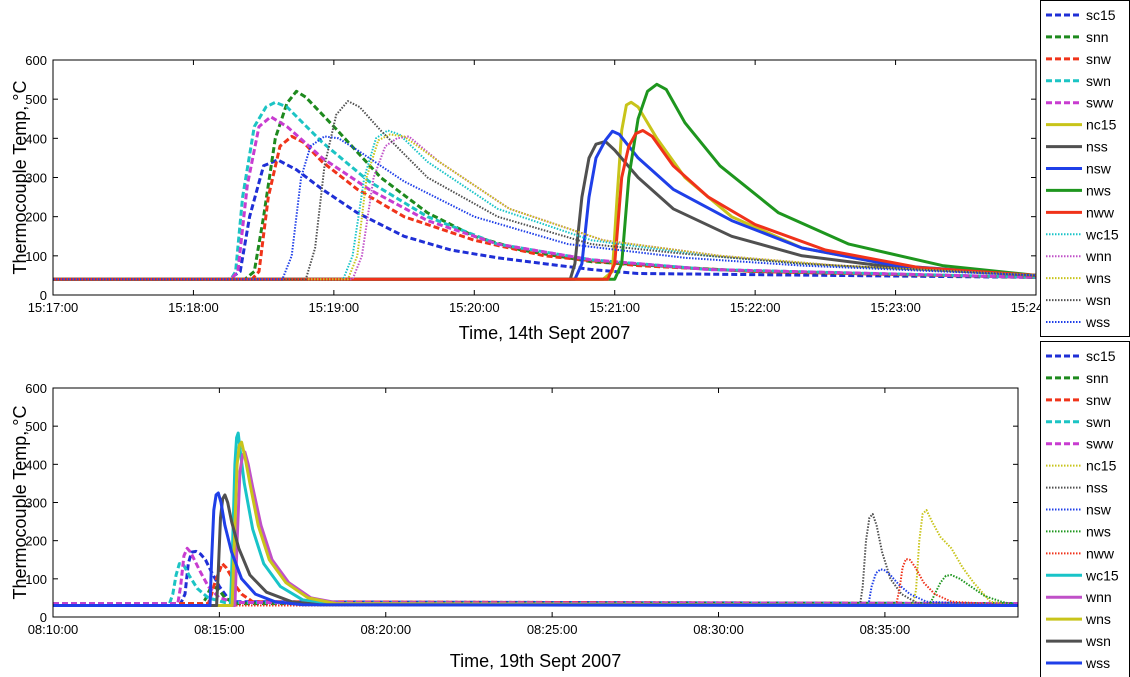 Image resolution: width=1130 pixels, height=677 pixels. I want to click on top-legend-label-nc15: nc15, so click(1101, 125).